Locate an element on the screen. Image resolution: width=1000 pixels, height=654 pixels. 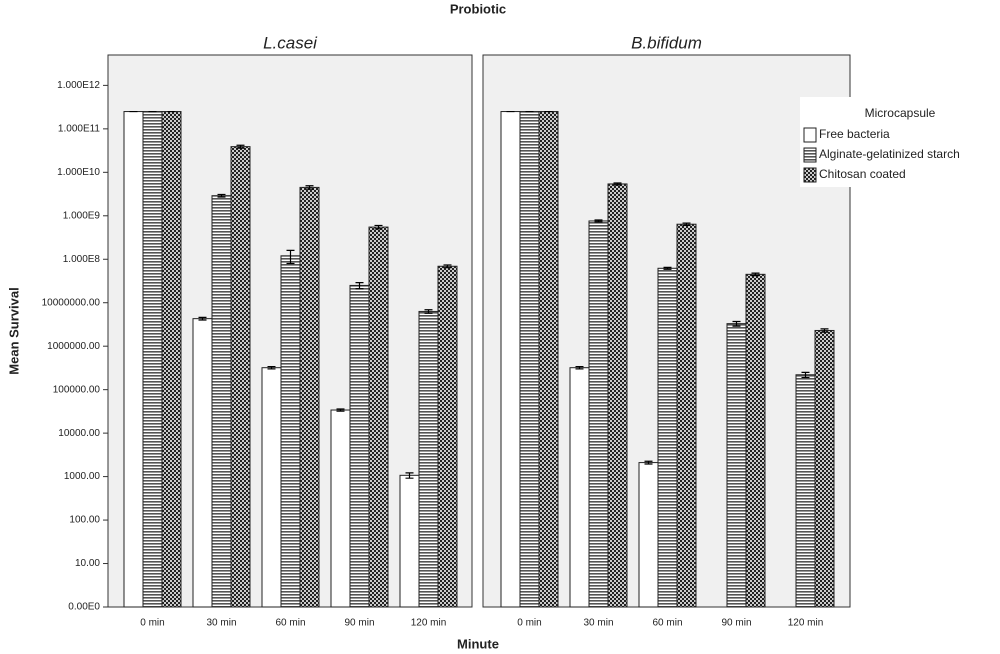
legend-label: Free bacteria is located at coordinates (854, 134).